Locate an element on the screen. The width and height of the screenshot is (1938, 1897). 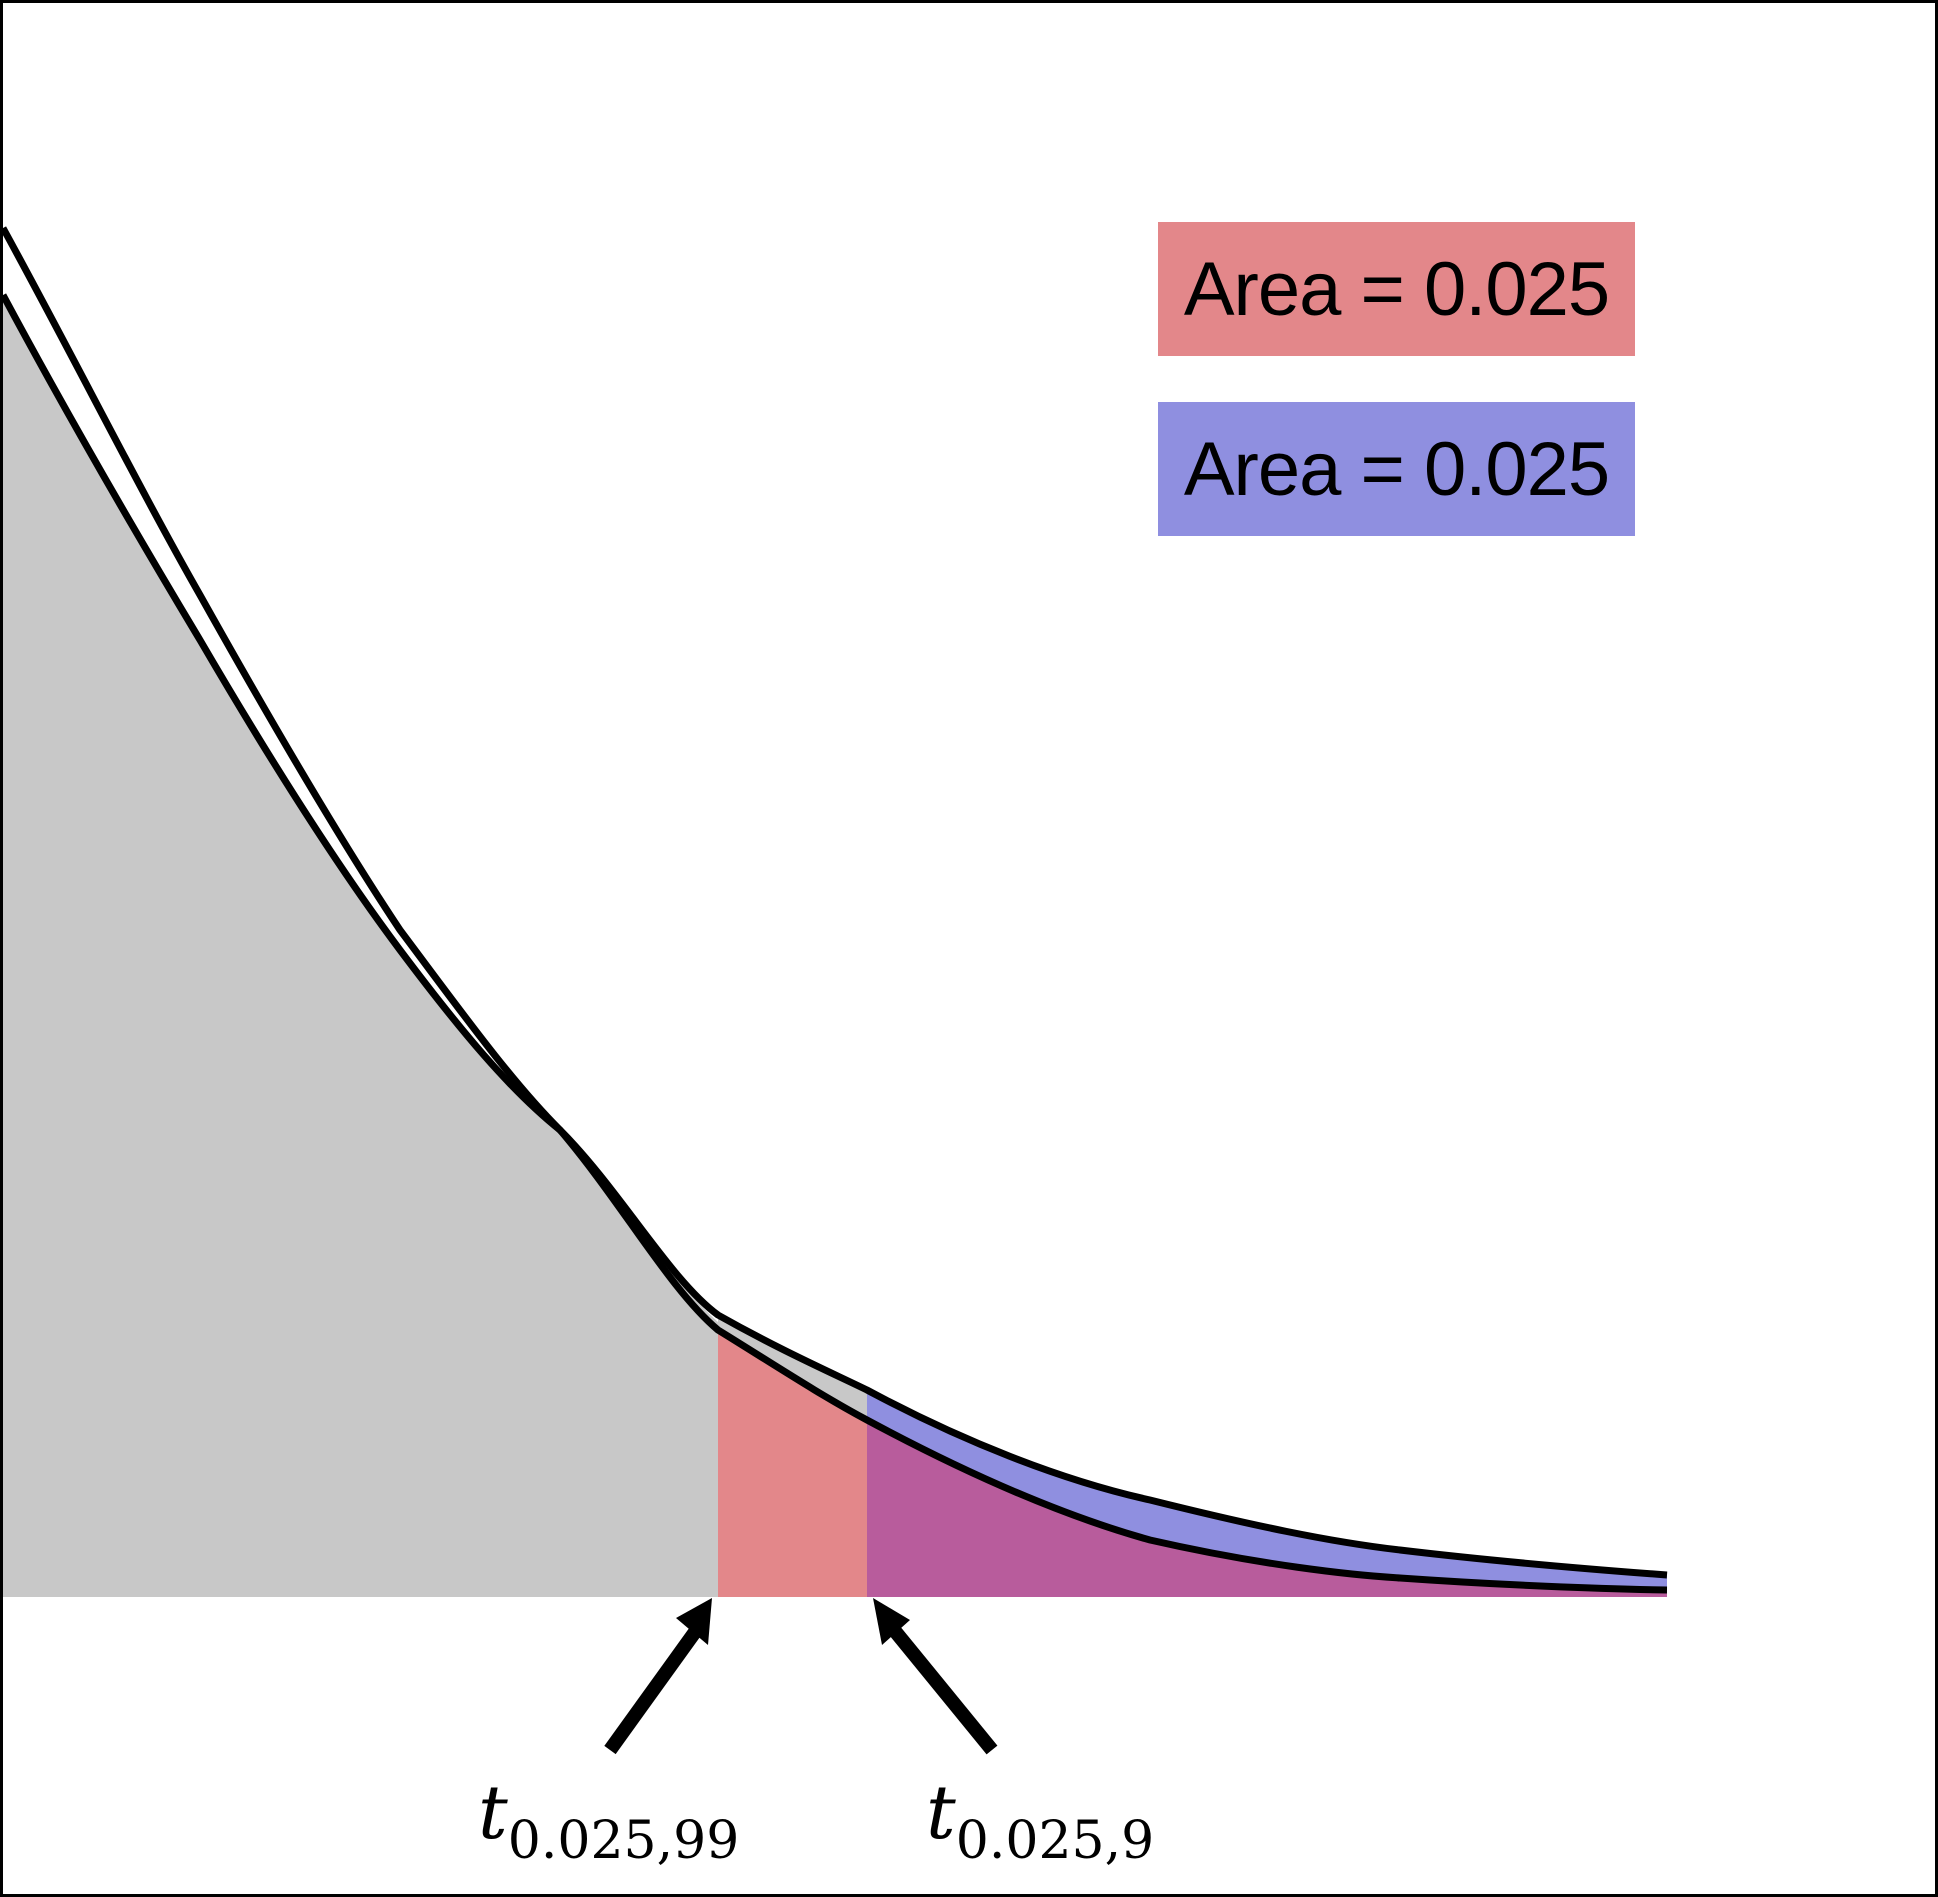
legend-area-df9: Area = 0.025 is located at coordinates (1396, 469).